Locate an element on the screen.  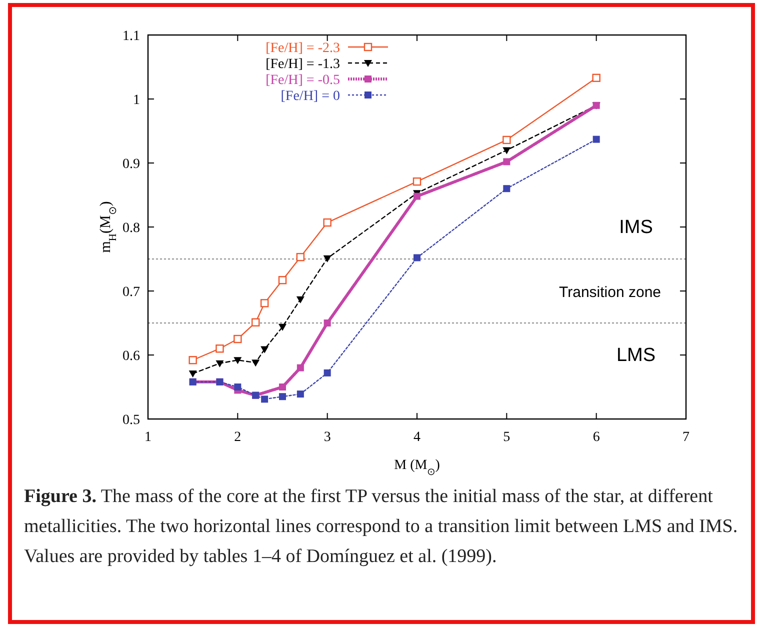
annotation: IMS is located at coordinates (636, 227).